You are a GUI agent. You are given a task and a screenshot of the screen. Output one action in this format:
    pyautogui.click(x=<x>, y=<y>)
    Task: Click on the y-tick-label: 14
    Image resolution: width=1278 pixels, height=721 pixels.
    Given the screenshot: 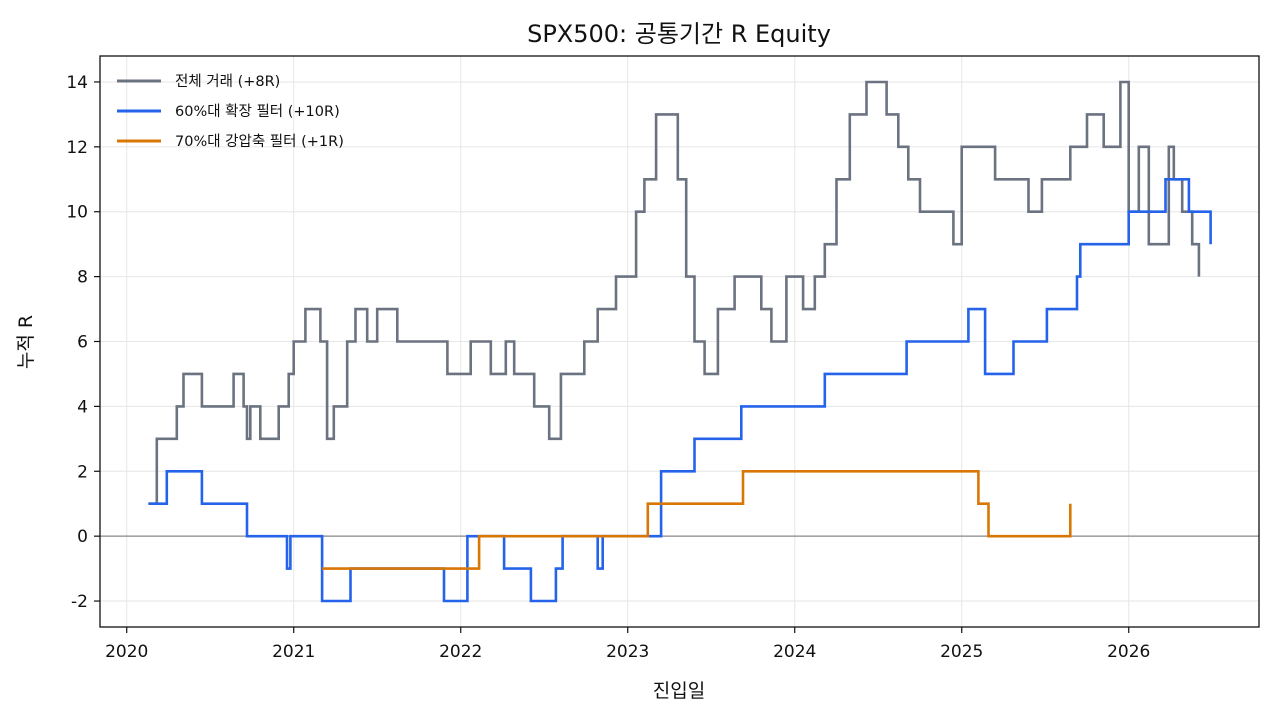 What is the action you would take?
    pyautogui.click(x=77, y=83)
    